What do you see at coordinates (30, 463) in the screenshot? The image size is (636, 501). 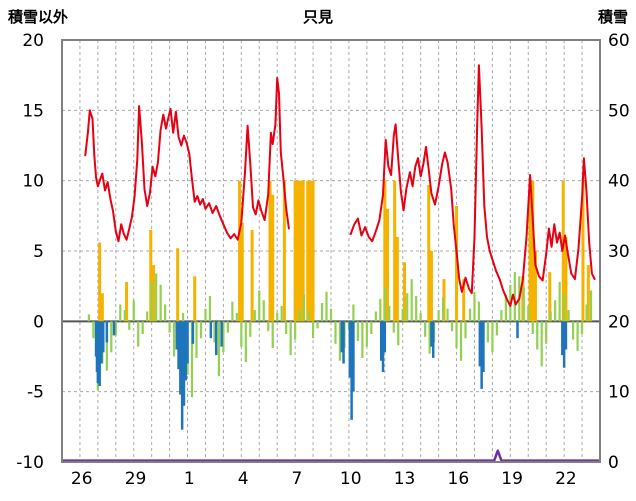 I see `left-axis-tick: -10` at bounding box center [30, 463].